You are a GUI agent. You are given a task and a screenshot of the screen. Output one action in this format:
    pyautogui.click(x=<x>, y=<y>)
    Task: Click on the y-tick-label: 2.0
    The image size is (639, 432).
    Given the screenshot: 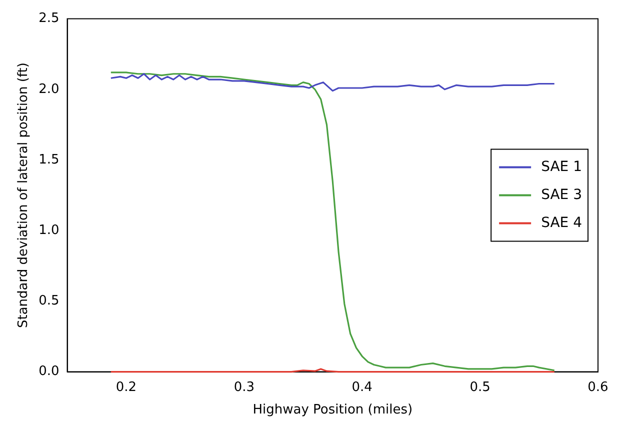 What is the action you would take?
    pyautogui.click(x=49, y=89)
    